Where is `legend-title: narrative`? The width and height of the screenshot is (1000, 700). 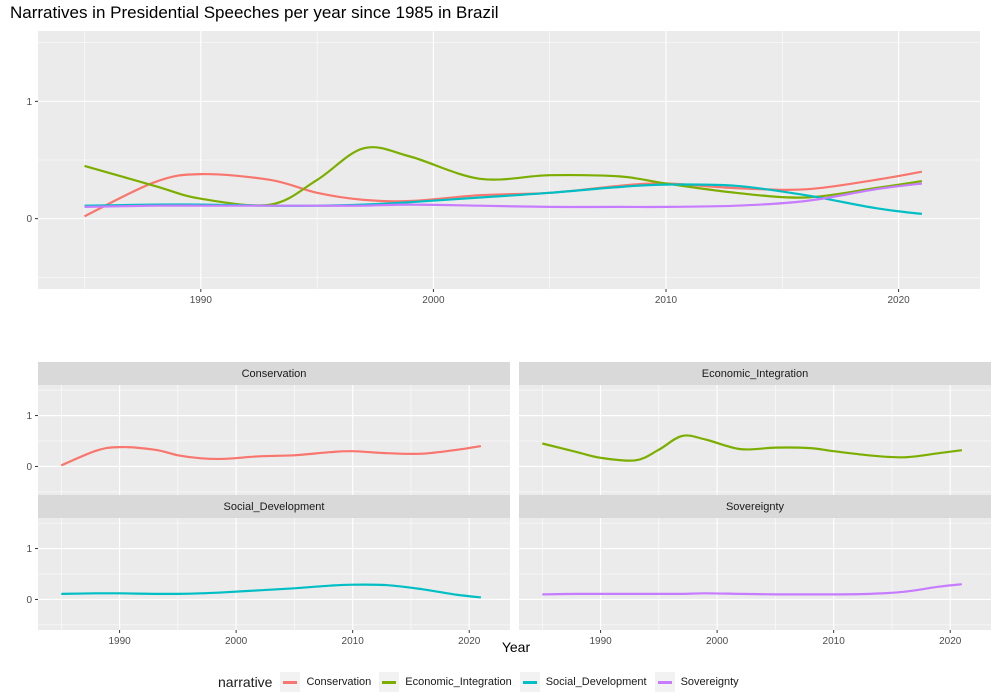
legend-title: narrative is located at coordinates (245, 682).